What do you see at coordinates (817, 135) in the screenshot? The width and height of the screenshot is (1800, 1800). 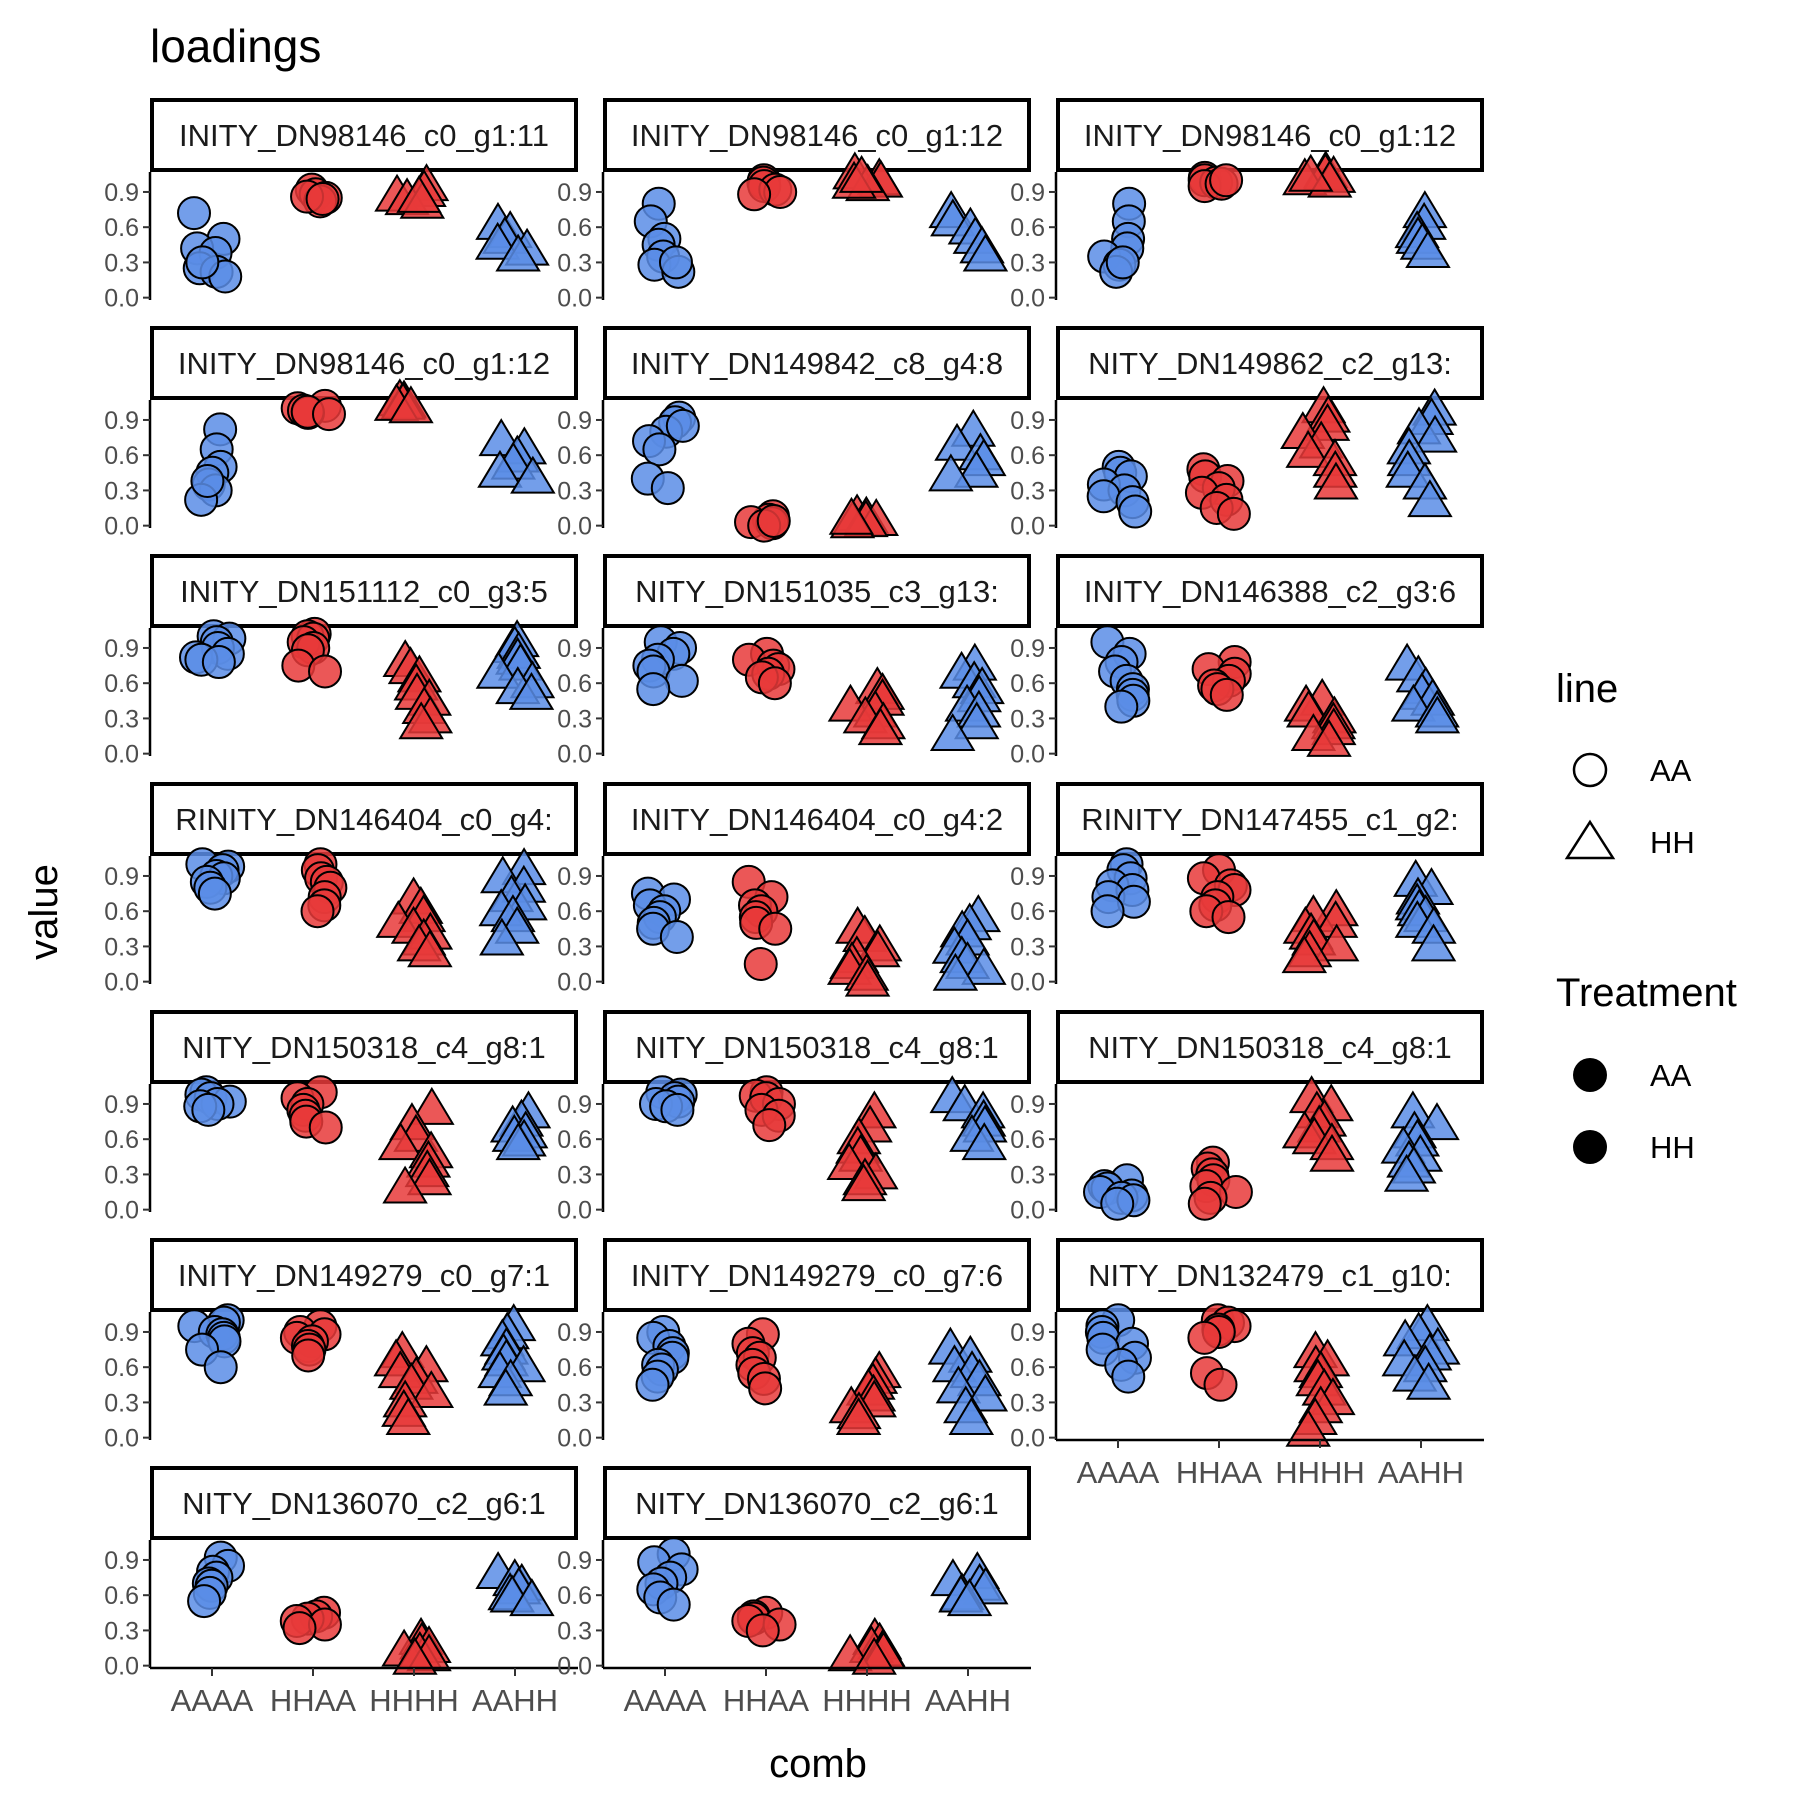 I see `facet-strip-label: INITY_DN98146_c0_g1:12` at bounding box center [817, 135].